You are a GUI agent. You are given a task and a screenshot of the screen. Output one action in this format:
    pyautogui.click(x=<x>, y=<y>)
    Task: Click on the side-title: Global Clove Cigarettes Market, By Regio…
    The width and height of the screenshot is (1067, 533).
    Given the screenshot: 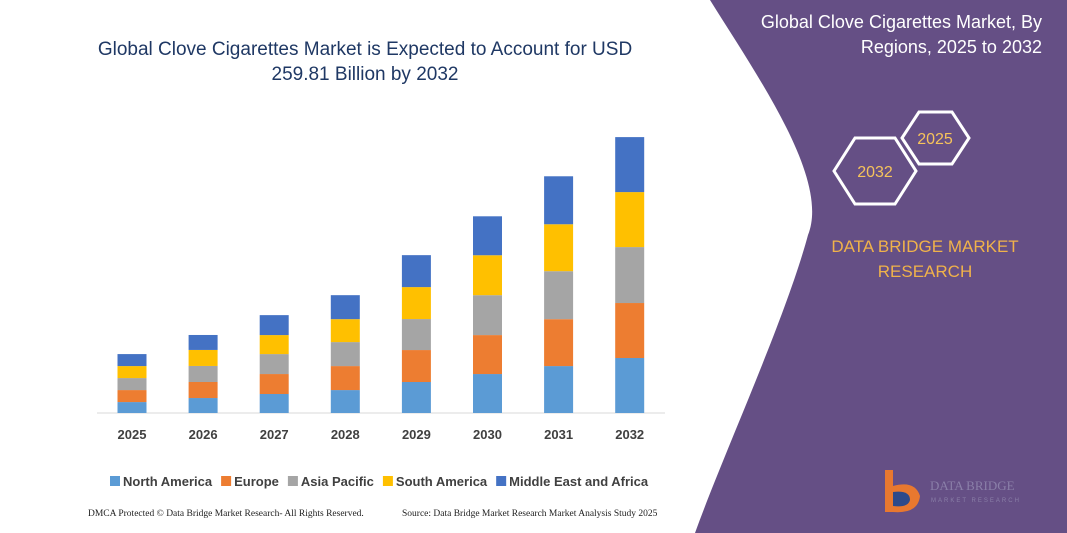 What is the action you would take?
    pyautogui.click(x=901, y=34)
    